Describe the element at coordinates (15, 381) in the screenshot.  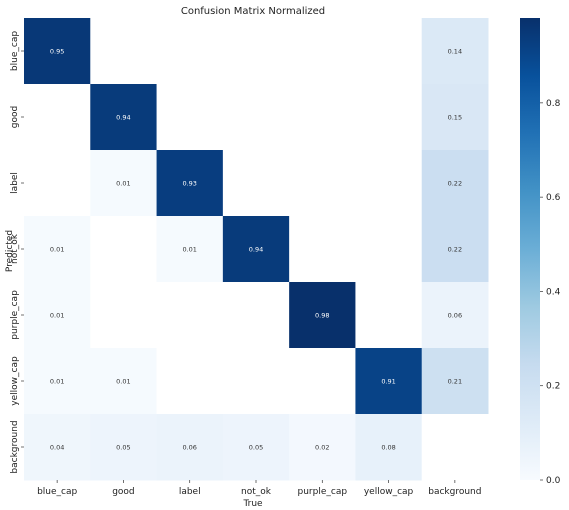
I see `y-tick-label: yellow_cap` at that location.